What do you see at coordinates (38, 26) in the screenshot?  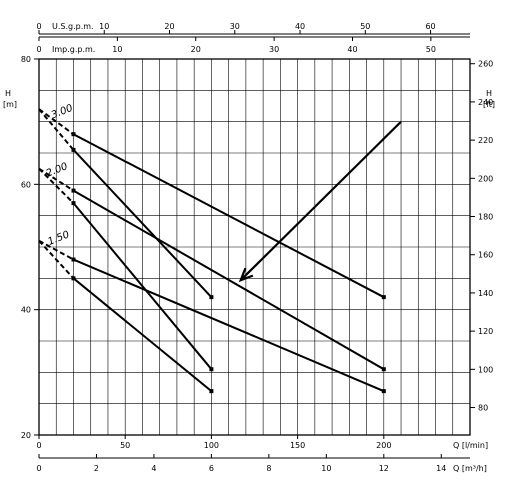 I see `x-axis-usgpm-tick-label: 0` at bounding box center [38, 26].